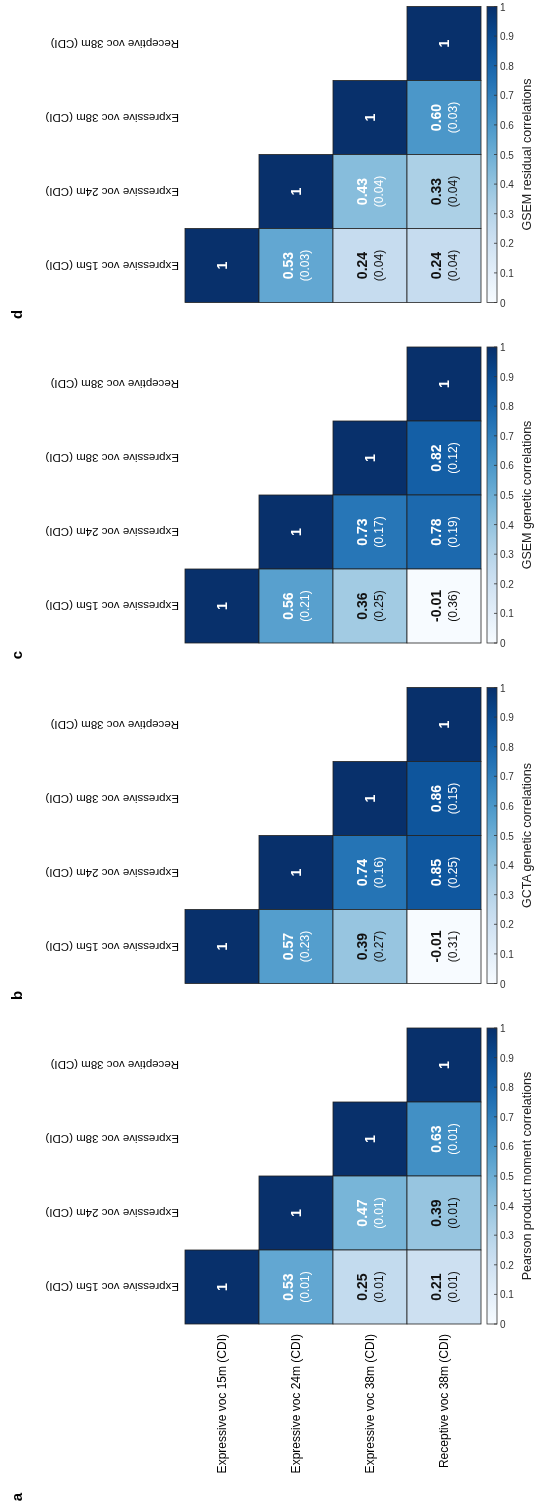 This screenshot has width=549, height=1511. What do you see at coordinates (370, 606) in the screenshot?
I see `data-label: 0.36 (0.25)` at bounding box center [370, 606].